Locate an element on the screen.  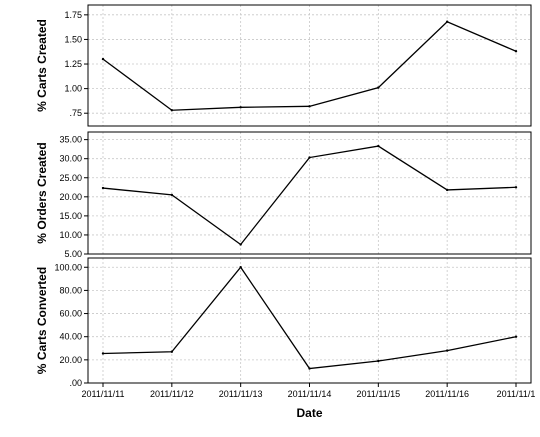
y-axis-label: % Orders Created is located at coordinates (42, 192).